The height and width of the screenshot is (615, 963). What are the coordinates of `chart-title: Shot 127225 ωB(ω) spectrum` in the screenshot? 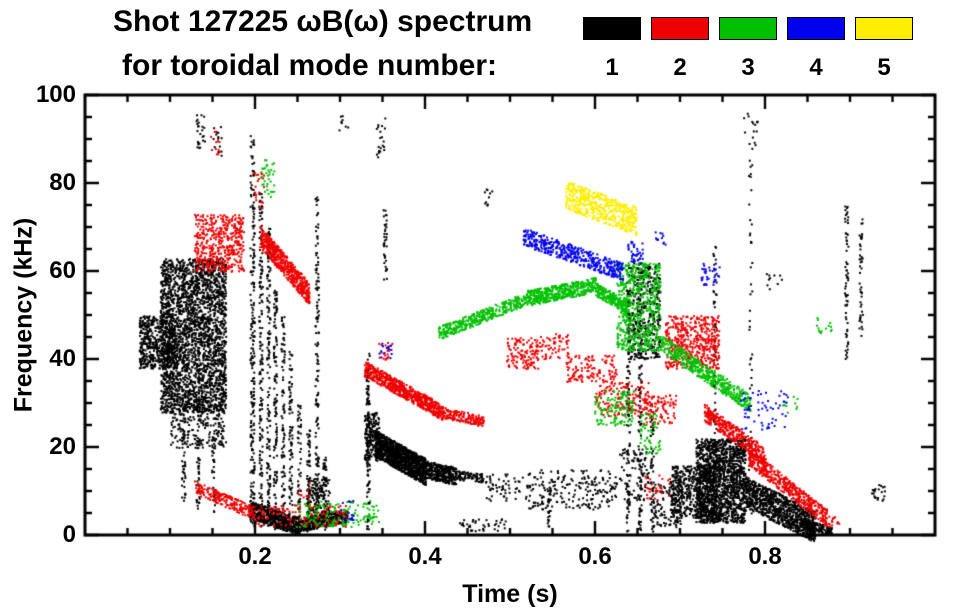 It's located at (323, 21).